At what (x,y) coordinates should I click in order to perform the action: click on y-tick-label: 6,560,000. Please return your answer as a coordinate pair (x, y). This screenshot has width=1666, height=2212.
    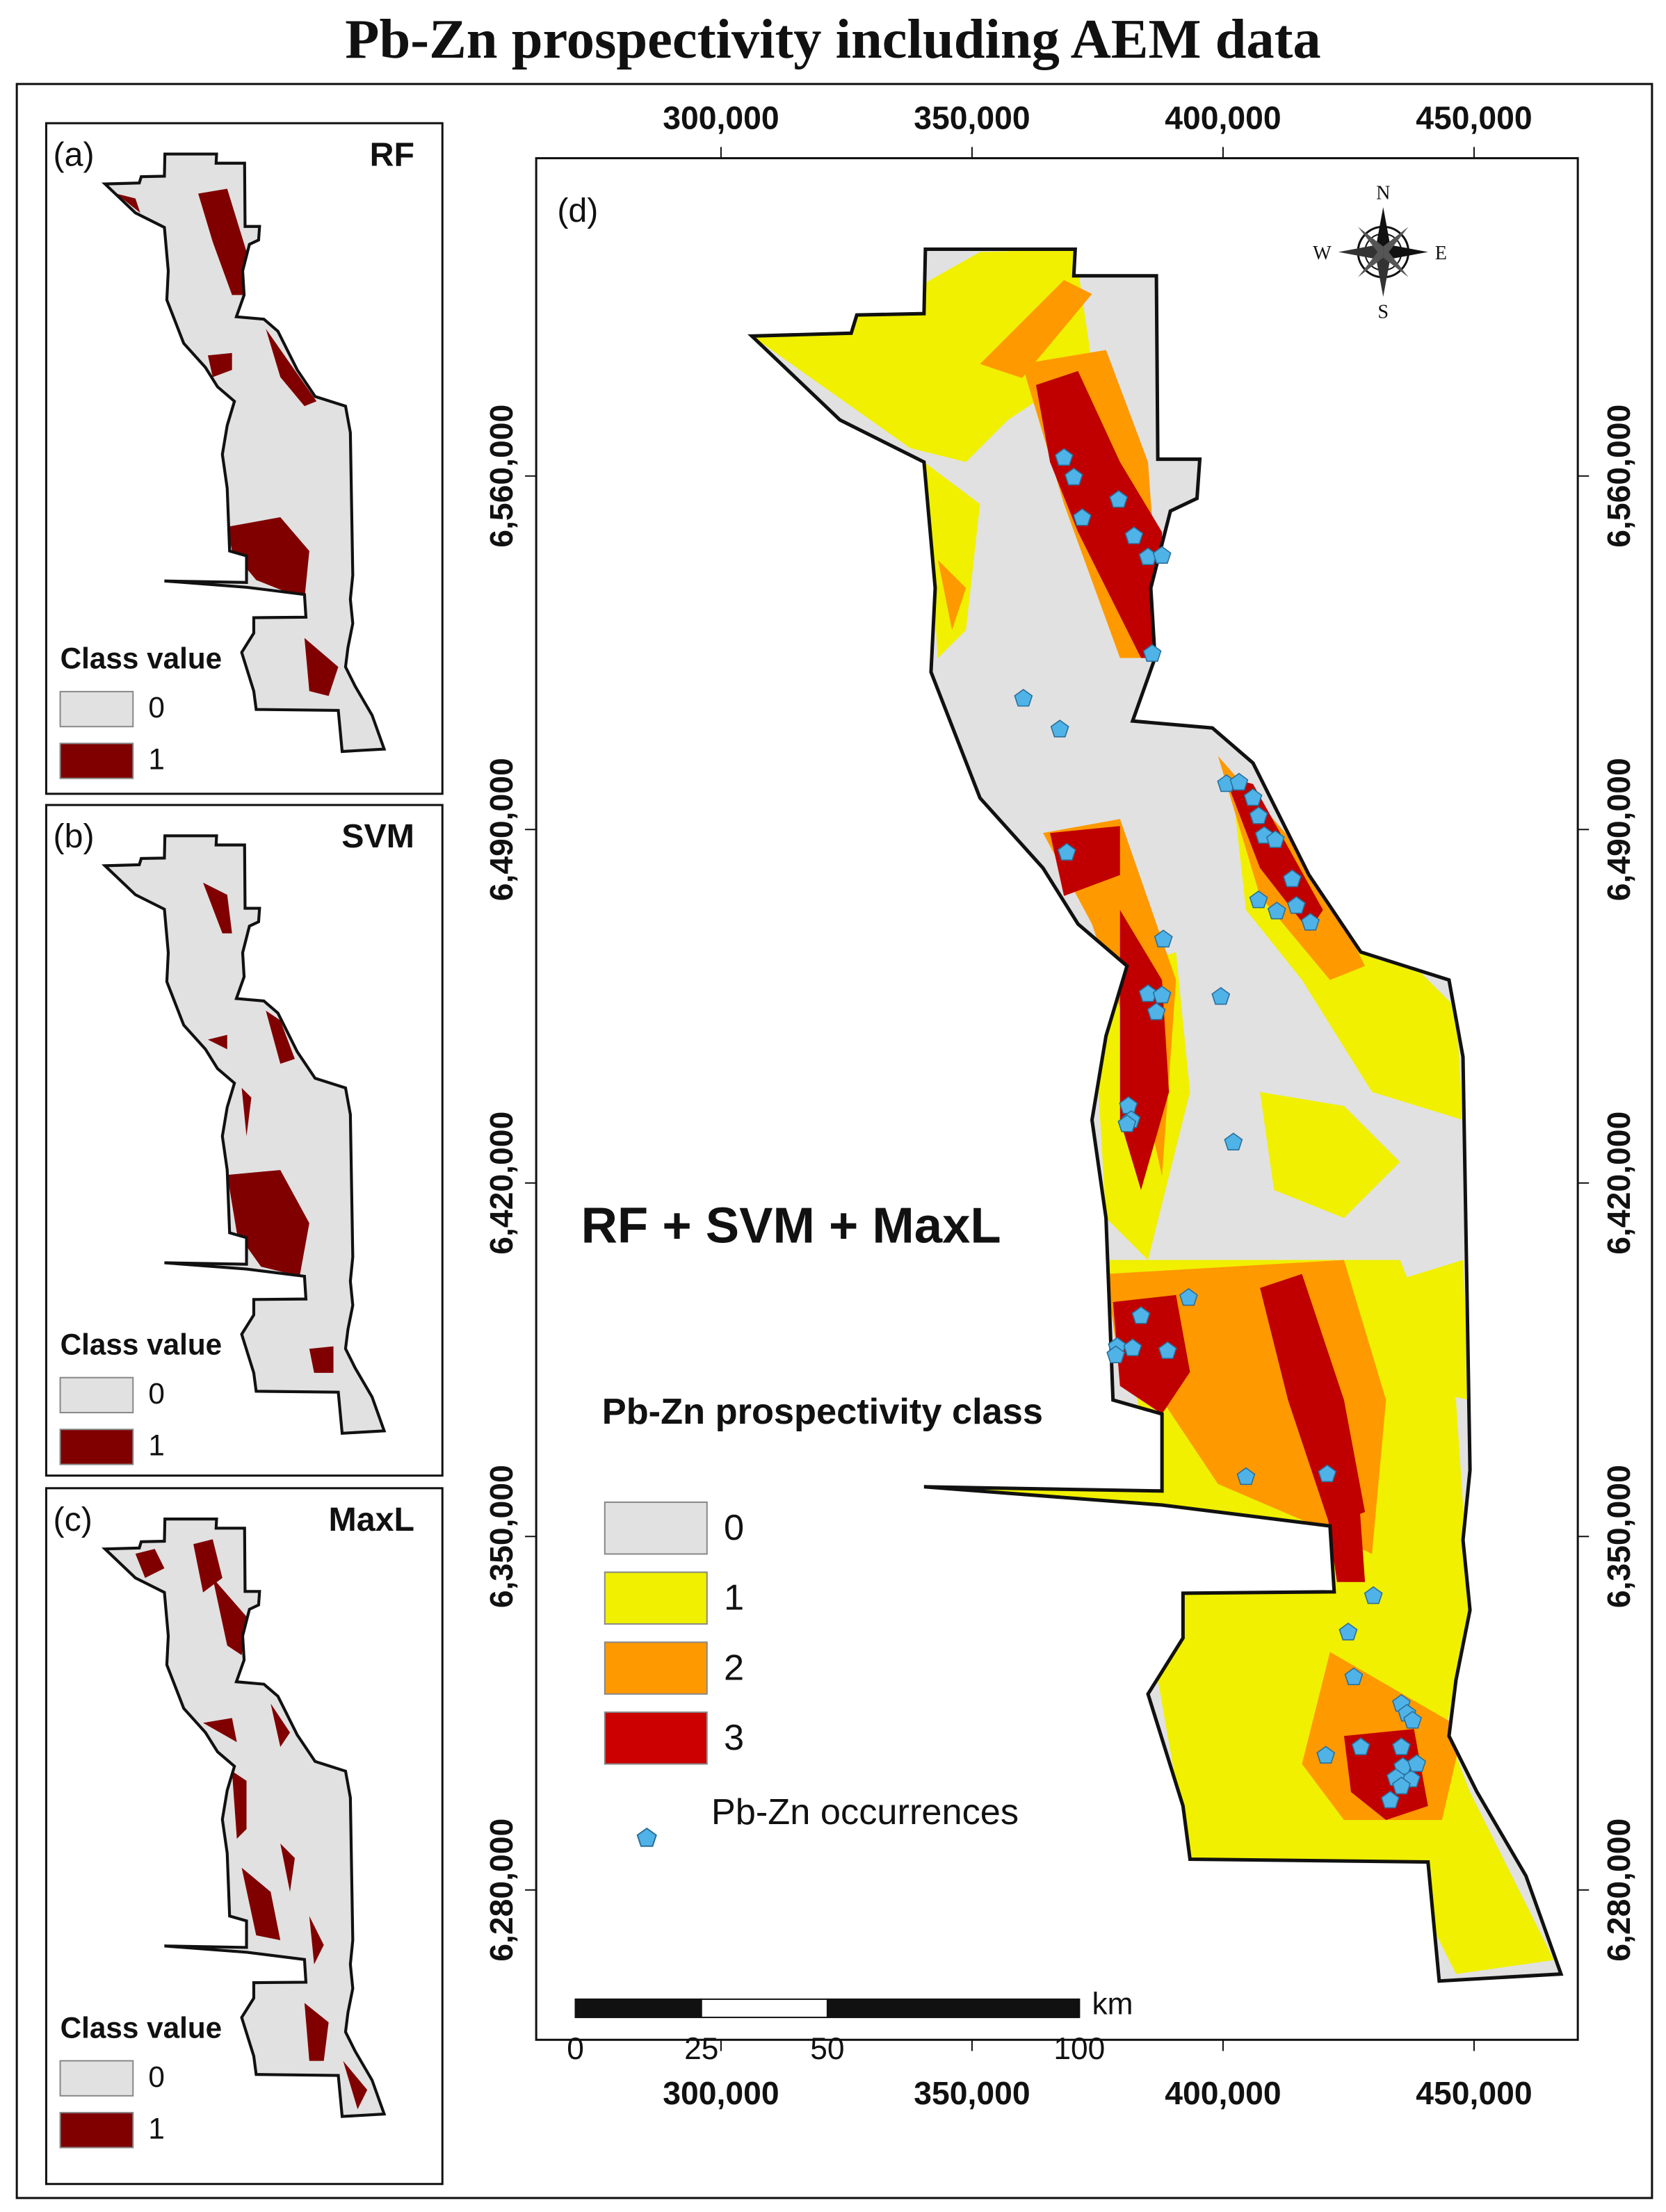
    Looking at the image, I should click on (1619, 476).